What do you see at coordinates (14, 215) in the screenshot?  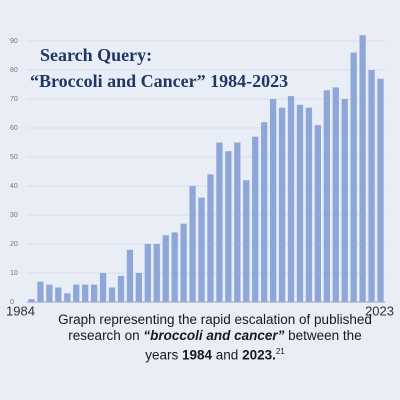 I see `y-tick-label: 30` at bounding box center [14, 215].